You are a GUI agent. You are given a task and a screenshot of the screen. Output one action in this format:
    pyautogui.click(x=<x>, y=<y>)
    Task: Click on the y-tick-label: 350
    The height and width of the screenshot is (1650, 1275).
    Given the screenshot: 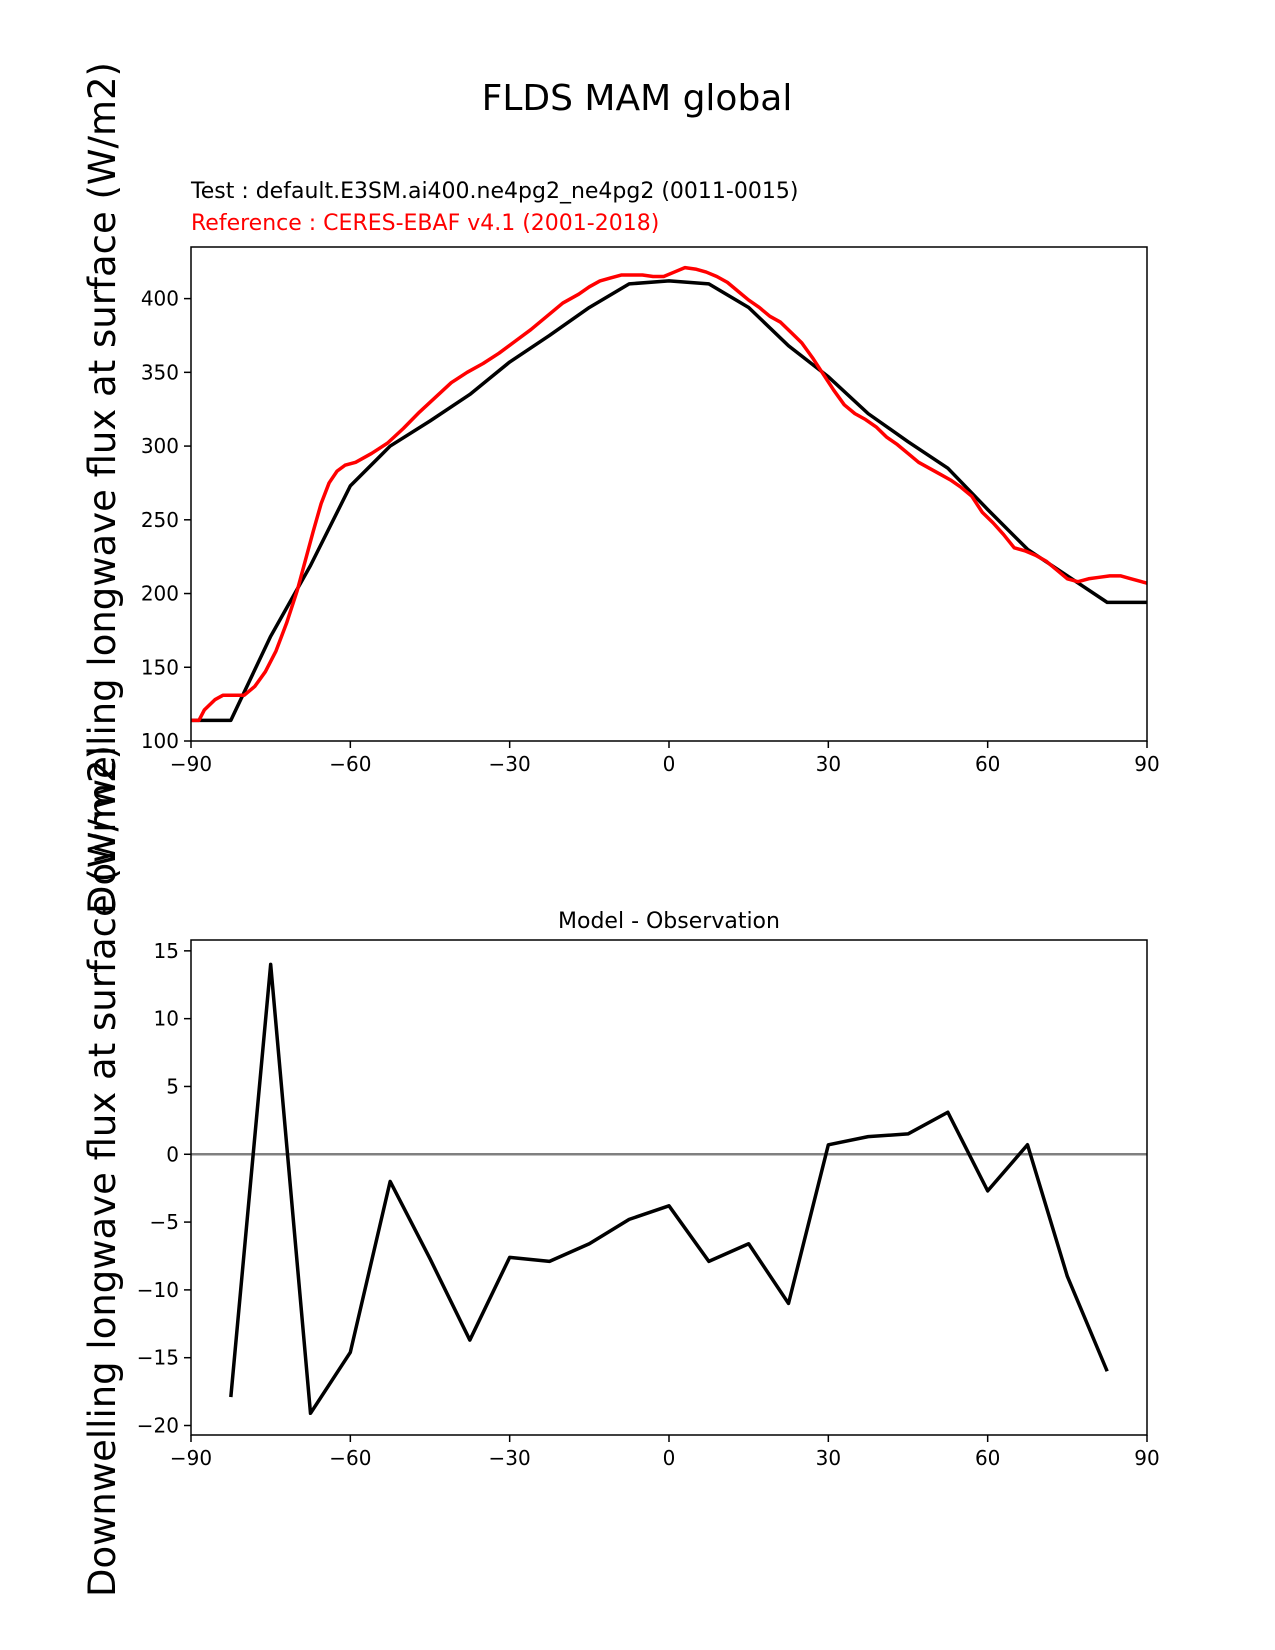 What is the action you would take?
    pyautogui.click(x=160, y=372)
    